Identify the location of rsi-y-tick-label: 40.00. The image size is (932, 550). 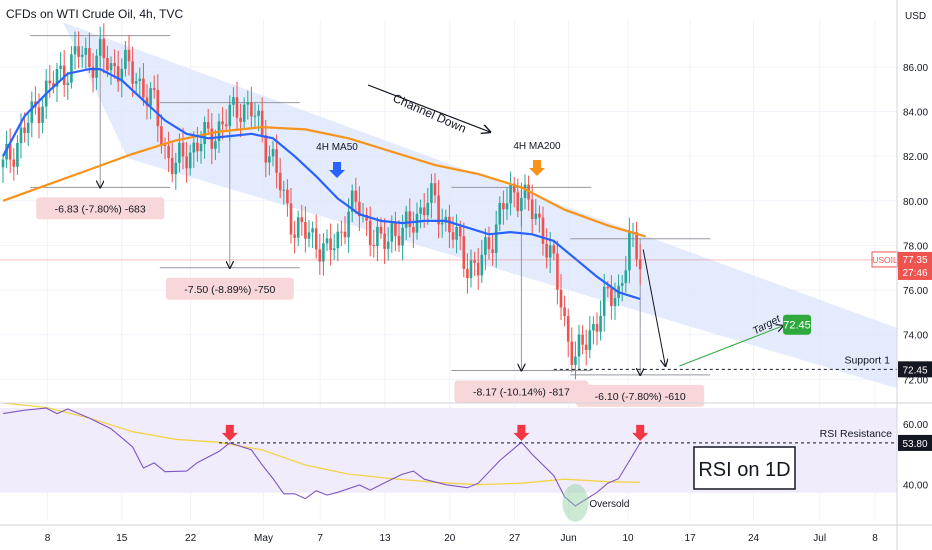
(915, 486).